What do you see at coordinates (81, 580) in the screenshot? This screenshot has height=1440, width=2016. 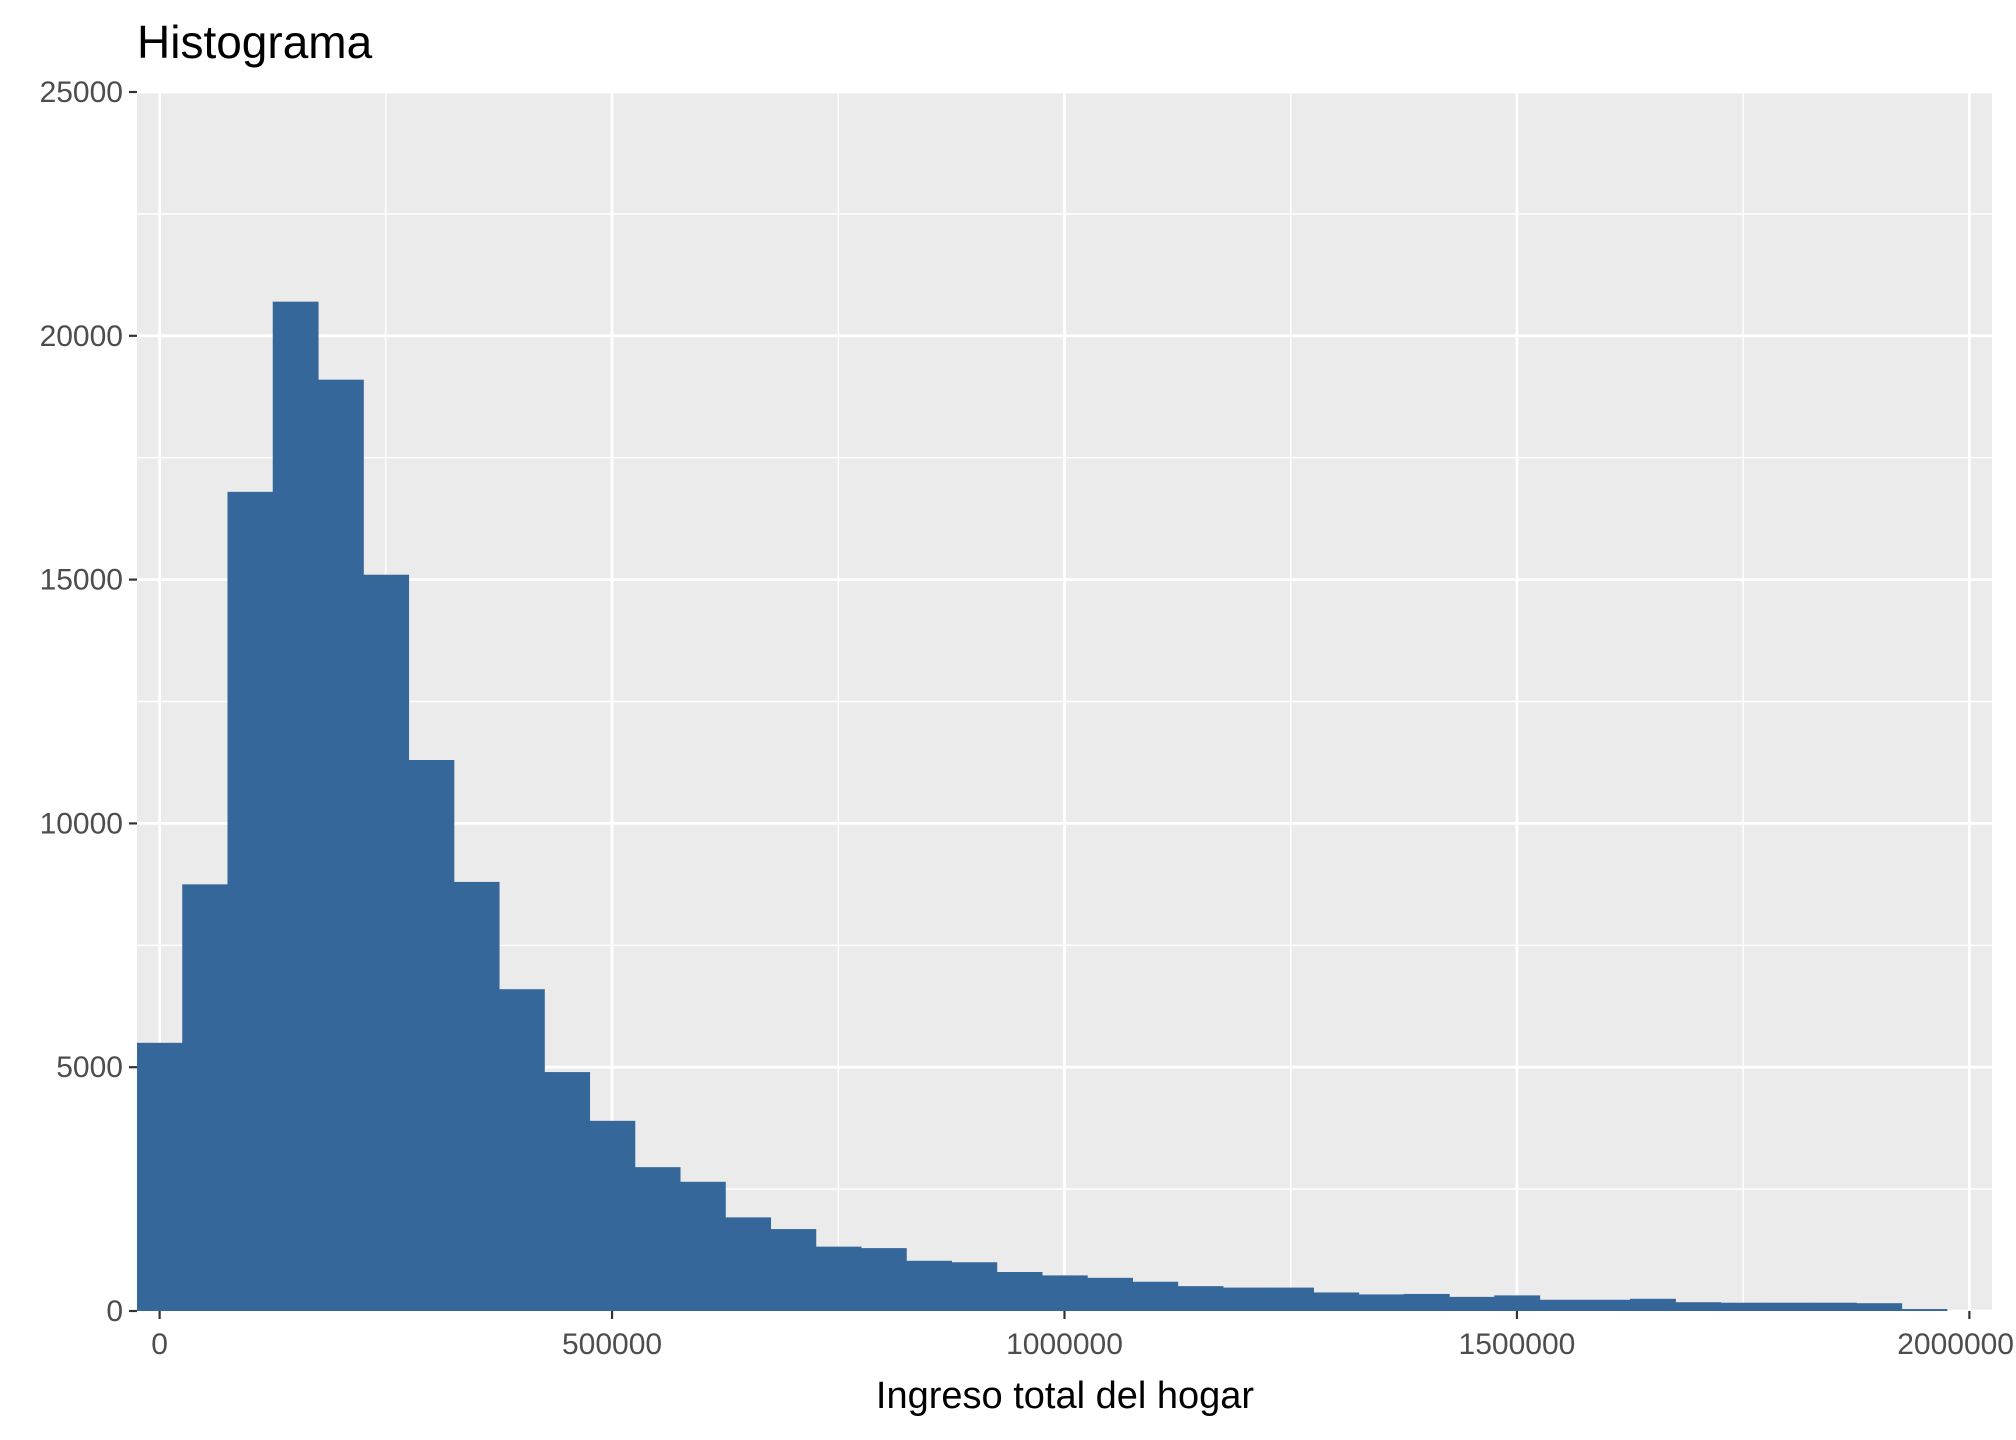 I see `y-tick-label: 15000` at bounding box center [81, 580].